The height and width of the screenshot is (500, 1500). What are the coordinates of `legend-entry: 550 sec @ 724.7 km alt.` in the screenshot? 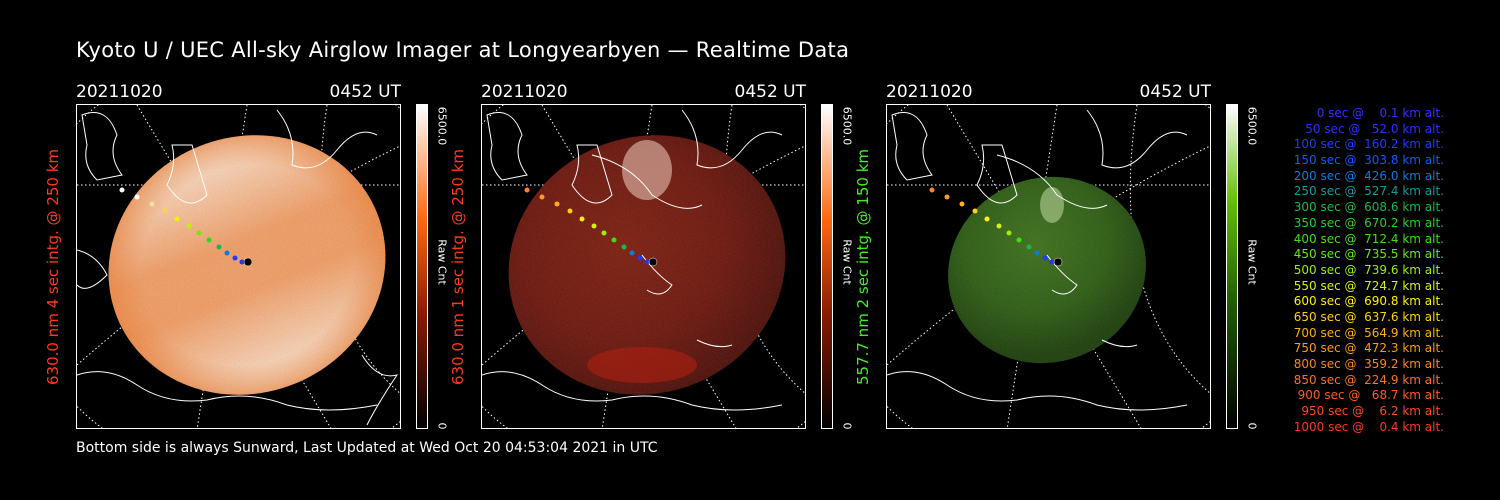 It's located at (1368, 285).